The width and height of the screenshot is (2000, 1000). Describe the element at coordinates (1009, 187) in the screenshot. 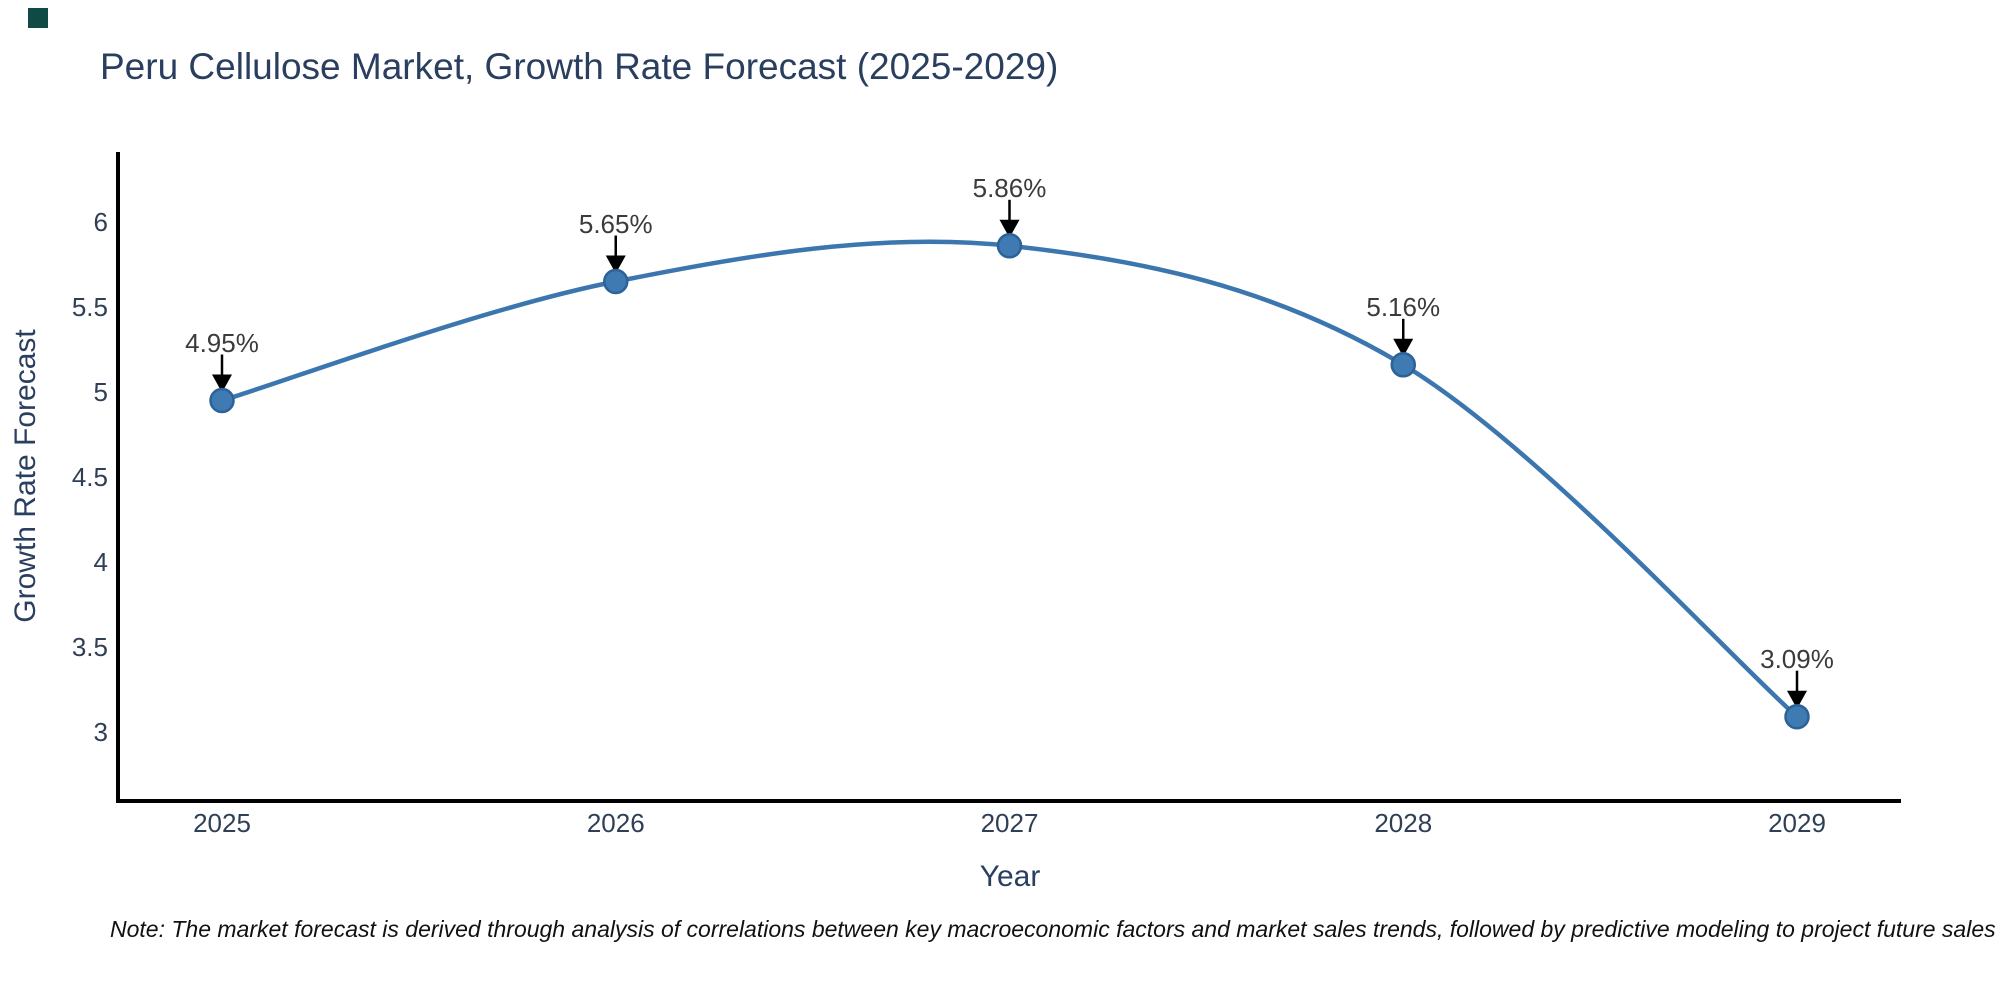

I see `point-value-label: 5.86%` at that location.